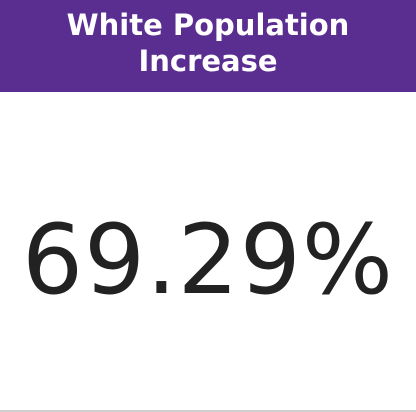 The height and width of the screenshot is (412, 416). I want to click on card-title-line-1: White Population, so click(208, 25).